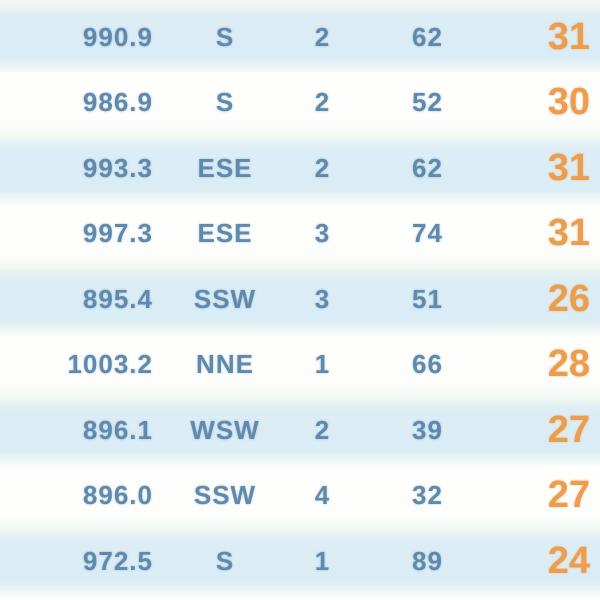 This screenshot has height=600, width=600. Describe the element at coordinates (300, 238) in the screenshot. I see `table-row: 997.3 ESE 3 74 31` at that location.